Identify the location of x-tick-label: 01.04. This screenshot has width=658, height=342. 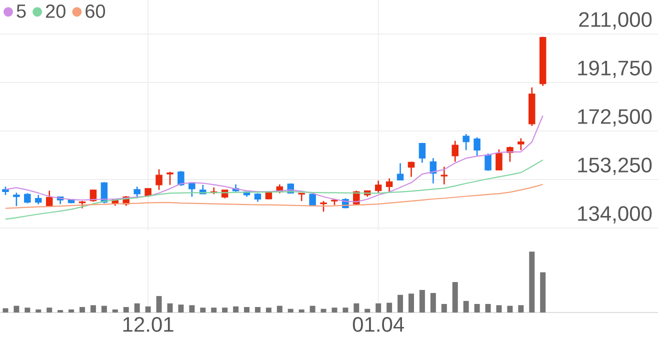
(378, 324).